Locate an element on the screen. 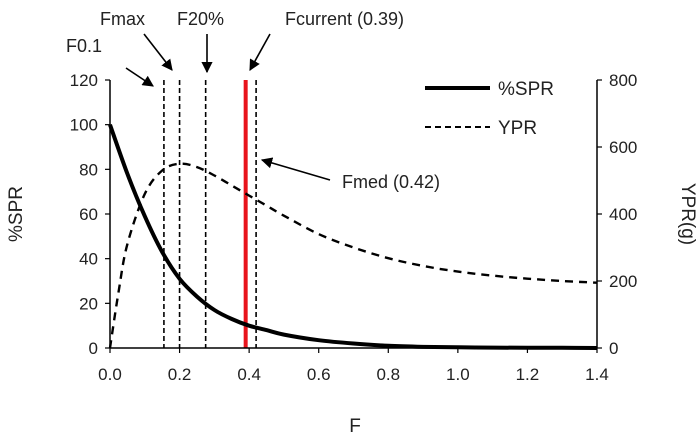  annotation-arrow-fmed is located at coordinates (295, 169).